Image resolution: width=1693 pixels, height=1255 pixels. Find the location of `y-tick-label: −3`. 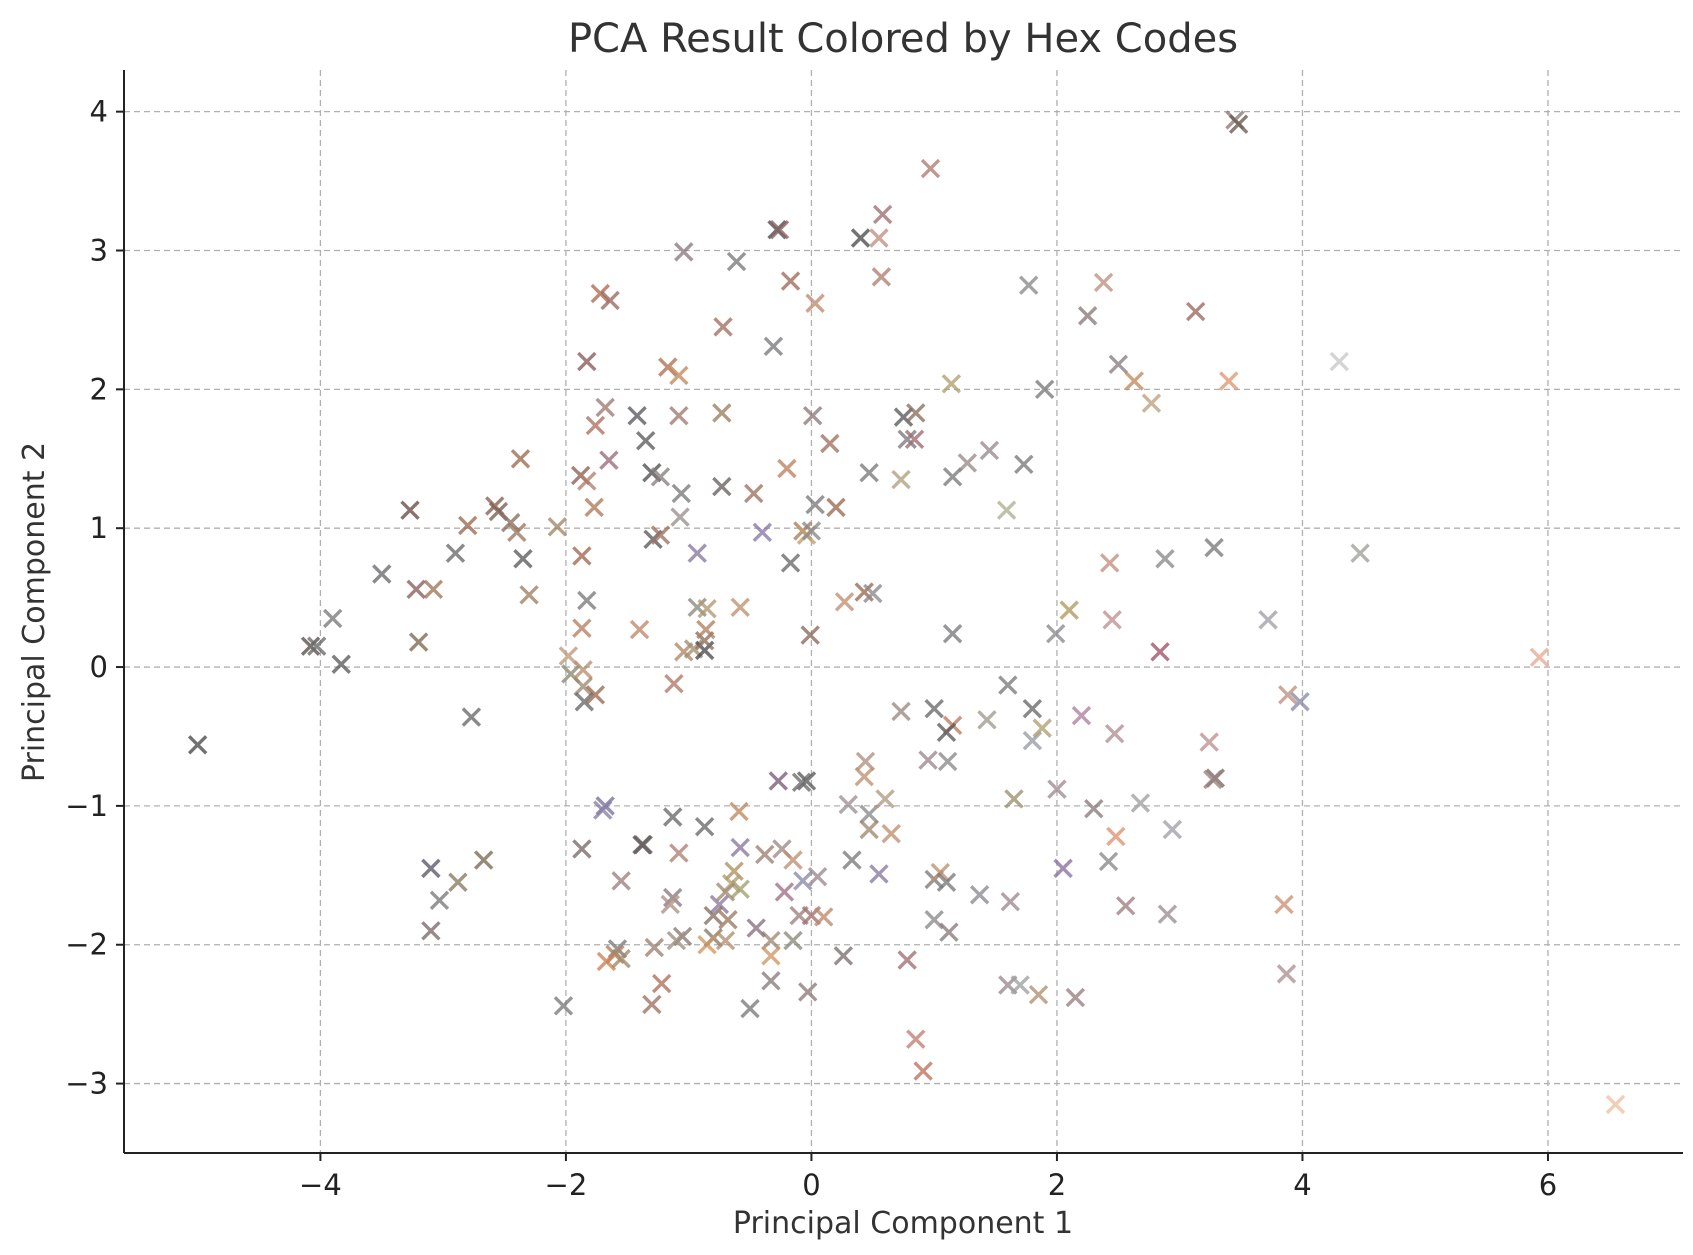

y-tick-label: −3 is located at coordinates (86, 1084).